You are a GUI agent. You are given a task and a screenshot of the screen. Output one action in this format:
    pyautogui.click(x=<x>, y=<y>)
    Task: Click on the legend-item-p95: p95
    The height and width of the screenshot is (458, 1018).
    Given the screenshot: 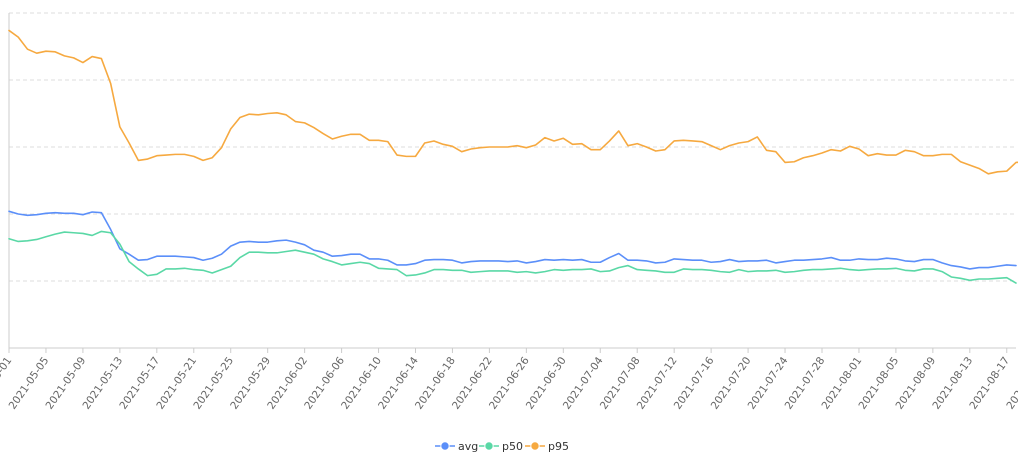 What is the action you would take?
    pyautogui.click(x=547, y=446)
    